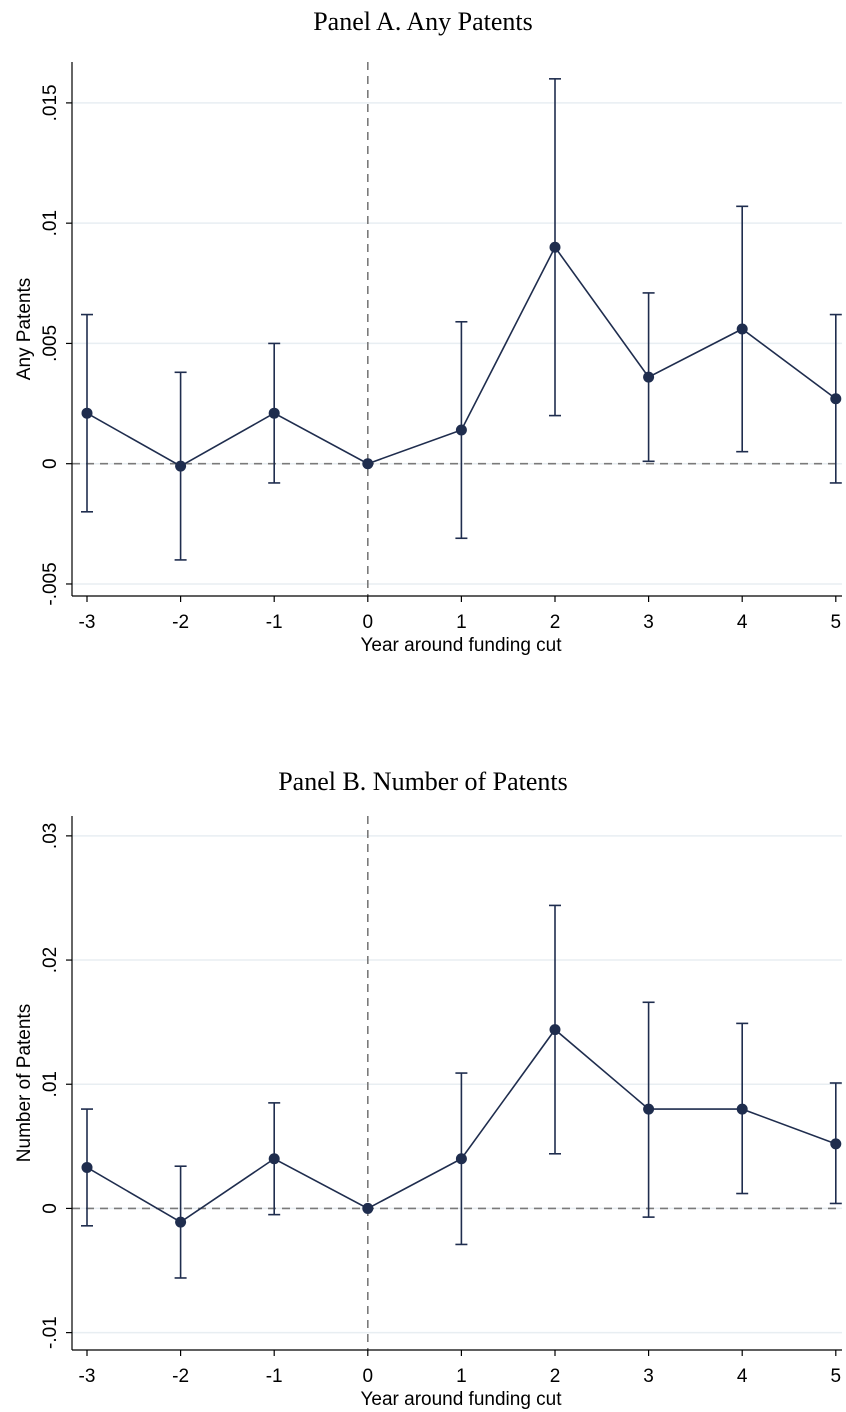 Image resolution: width=846 pixels, height=1412 pixels. What do you see at coordinates (50, 343) in the screenshot?
I see `y-tick-label: .005` at bounding box center [50, 343].